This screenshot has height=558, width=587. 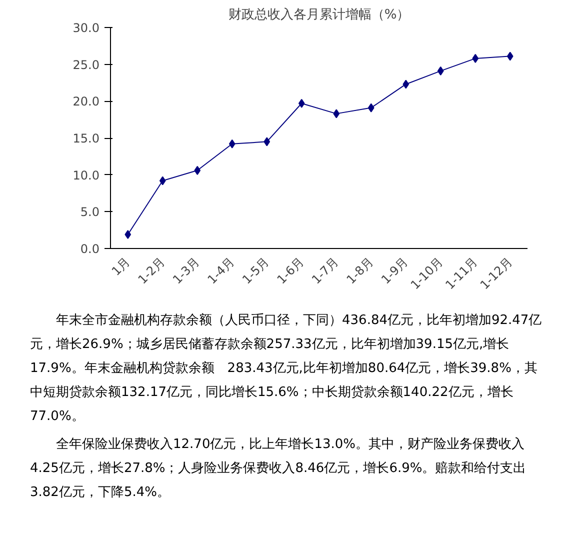 What do you see at coordinates (86, 28) in the screenshot?
I see `y-tick-label: 30.0` at bounding box center [86, 28].